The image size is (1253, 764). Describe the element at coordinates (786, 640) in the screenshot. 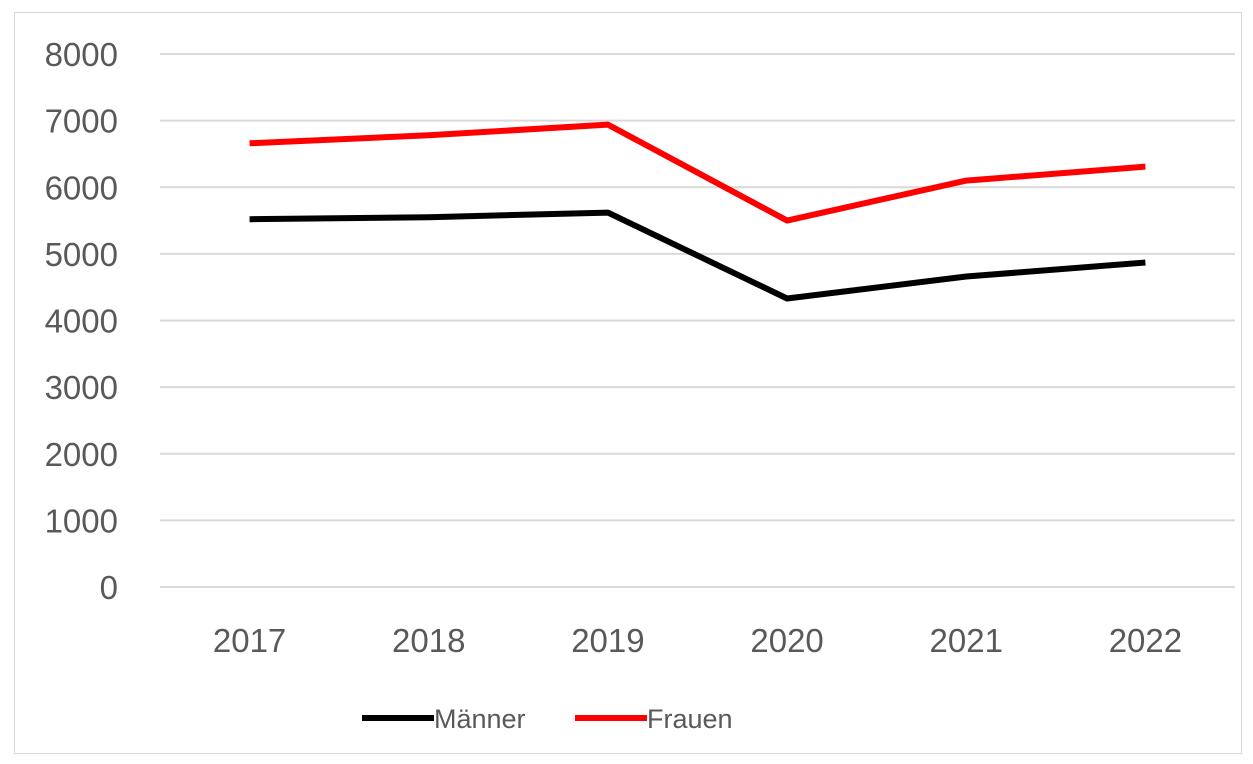

I see `x-tick-label: 2020` at that location.